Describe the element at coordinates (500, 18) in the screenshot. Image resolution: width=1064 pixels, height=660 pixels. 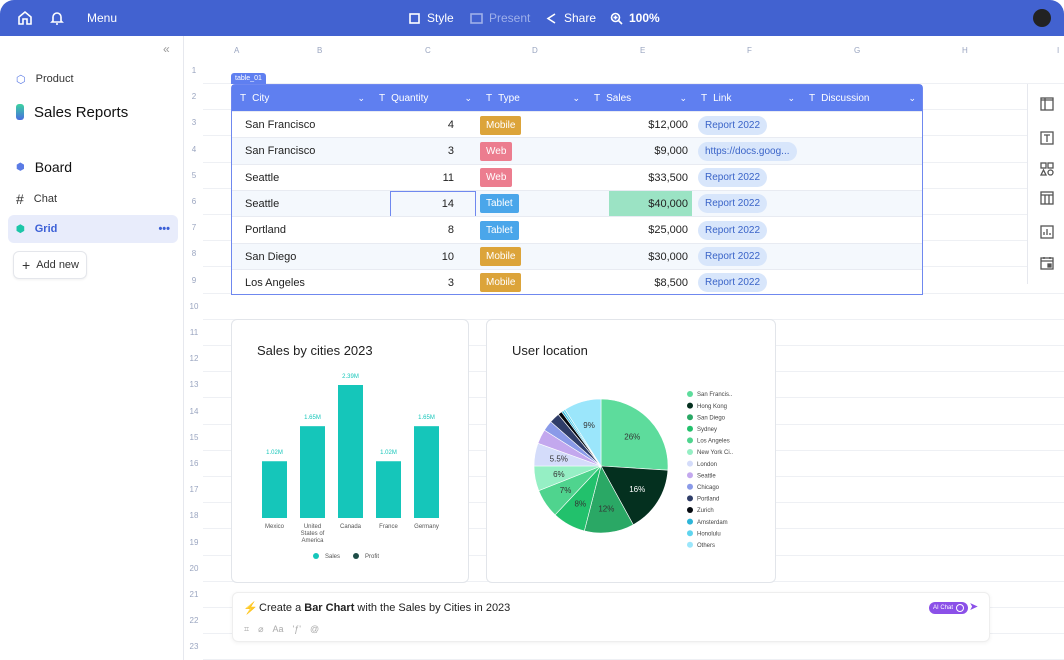
I see `present-button: Present` at that location.